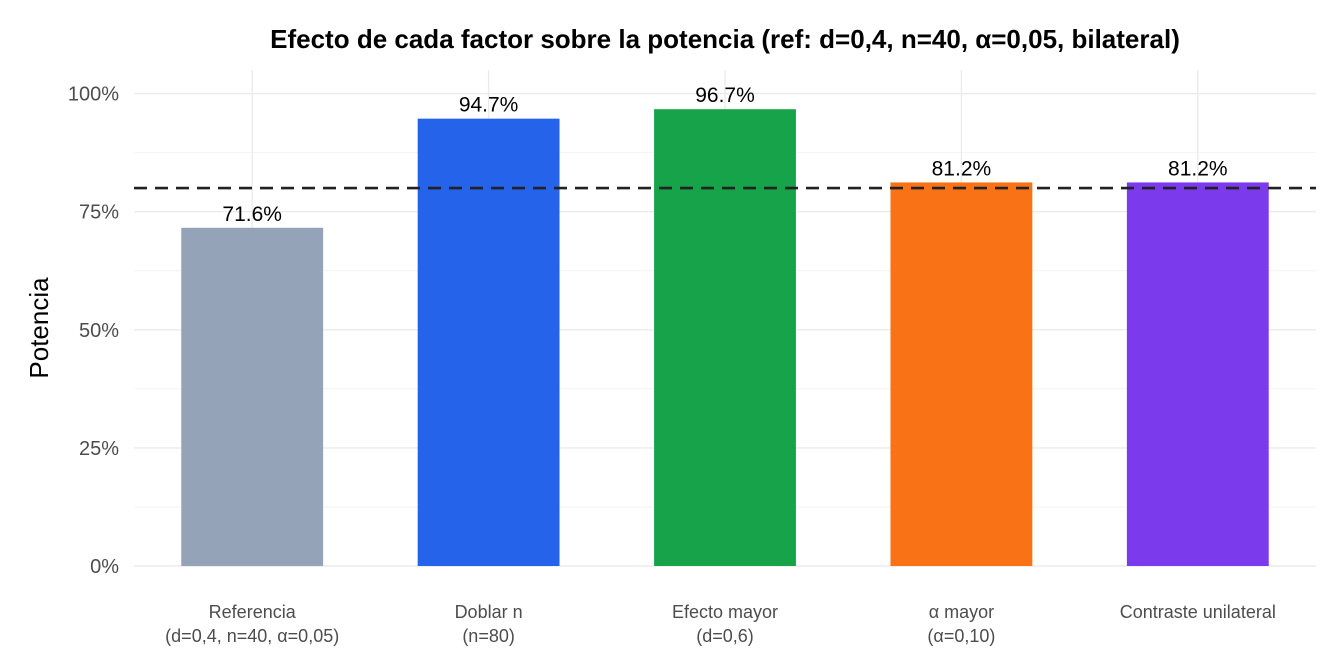  Describe the element at coordinates (99, 449) in the screenshot. I see `y-tick-label: 25%` at that location.